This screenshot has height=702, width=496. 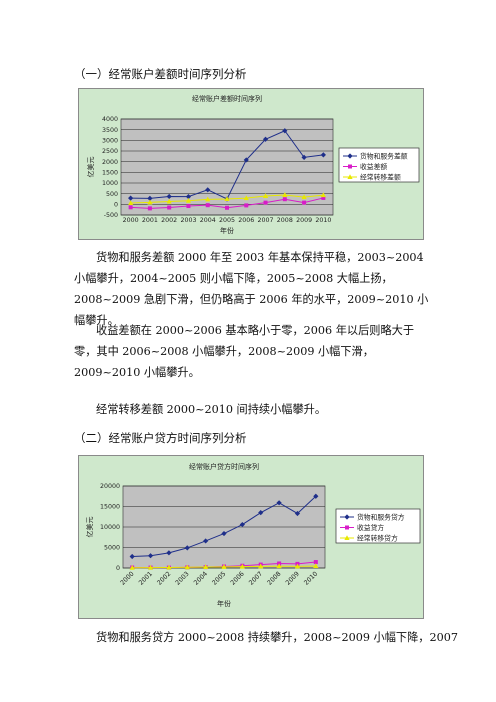 I want to click on chart2-x-tick-label: 2003, so click(x=182, y=578).